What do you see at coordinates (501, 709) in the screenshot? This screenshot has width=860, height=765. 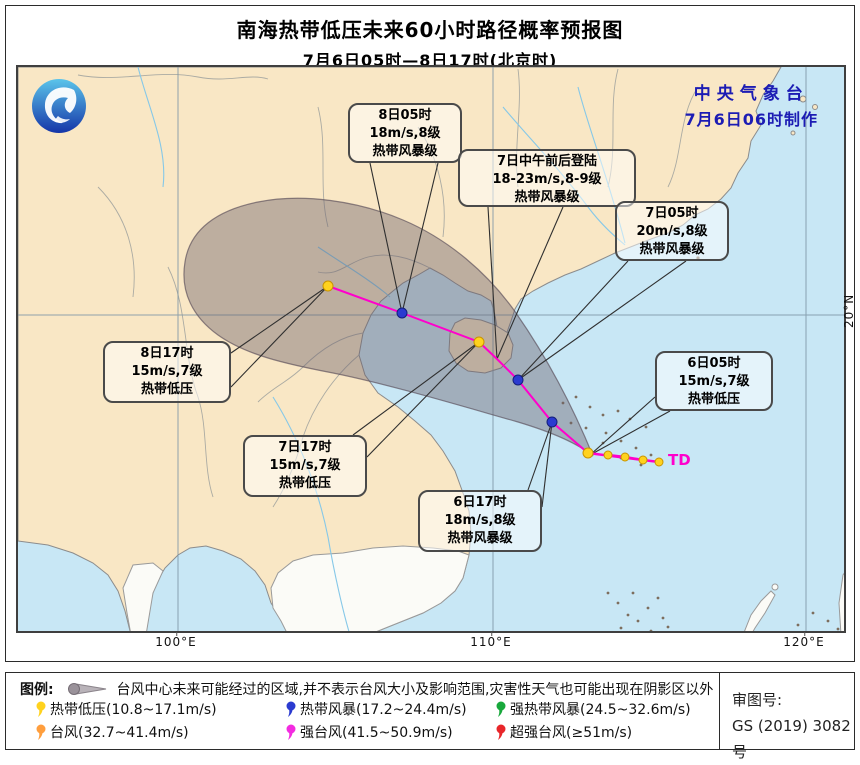 I see `severe-tropical-storm-symbol-icon` at bounding box center [501, 709].